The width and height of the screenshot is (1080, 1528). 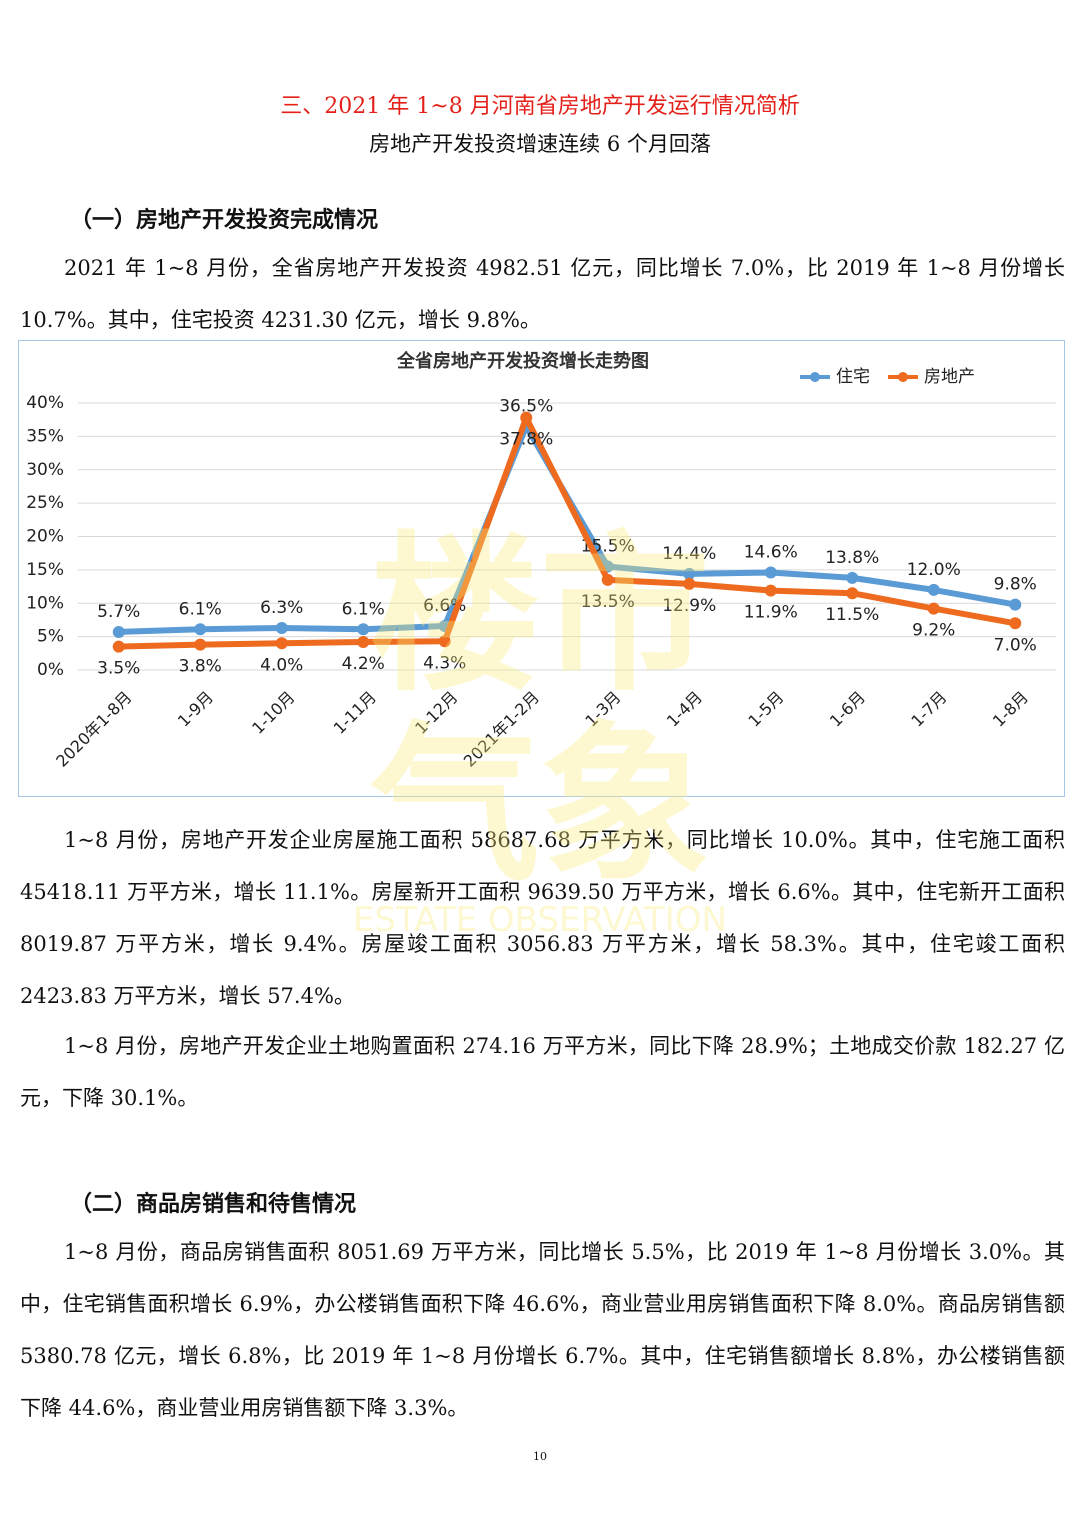 What do you see at coordinates (853, 377) in the screenshot?
I see `legend-label: 住宅` at bounding box center [853, 377].